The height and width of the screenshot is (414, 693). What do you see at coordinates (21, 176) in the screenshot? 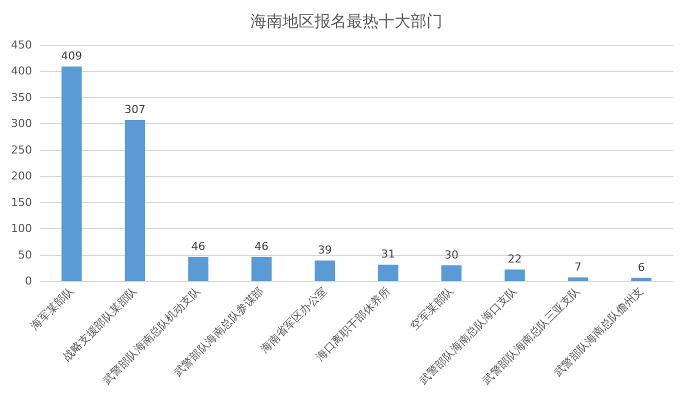
I see `y-tick-label: 200` at bounding box center [21, 176].